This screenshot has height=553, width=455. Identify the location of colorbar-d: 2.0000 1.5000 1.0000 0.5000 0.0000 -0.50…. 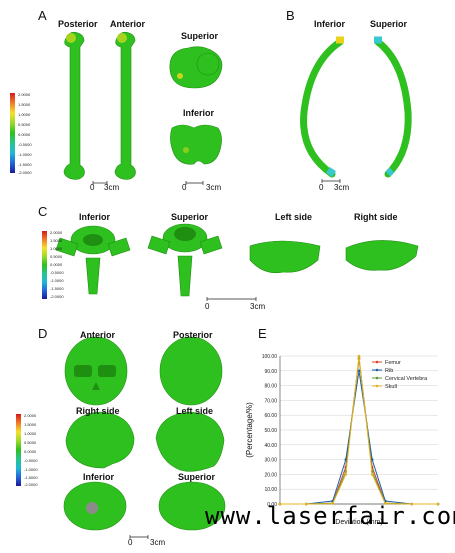
(32, 450).